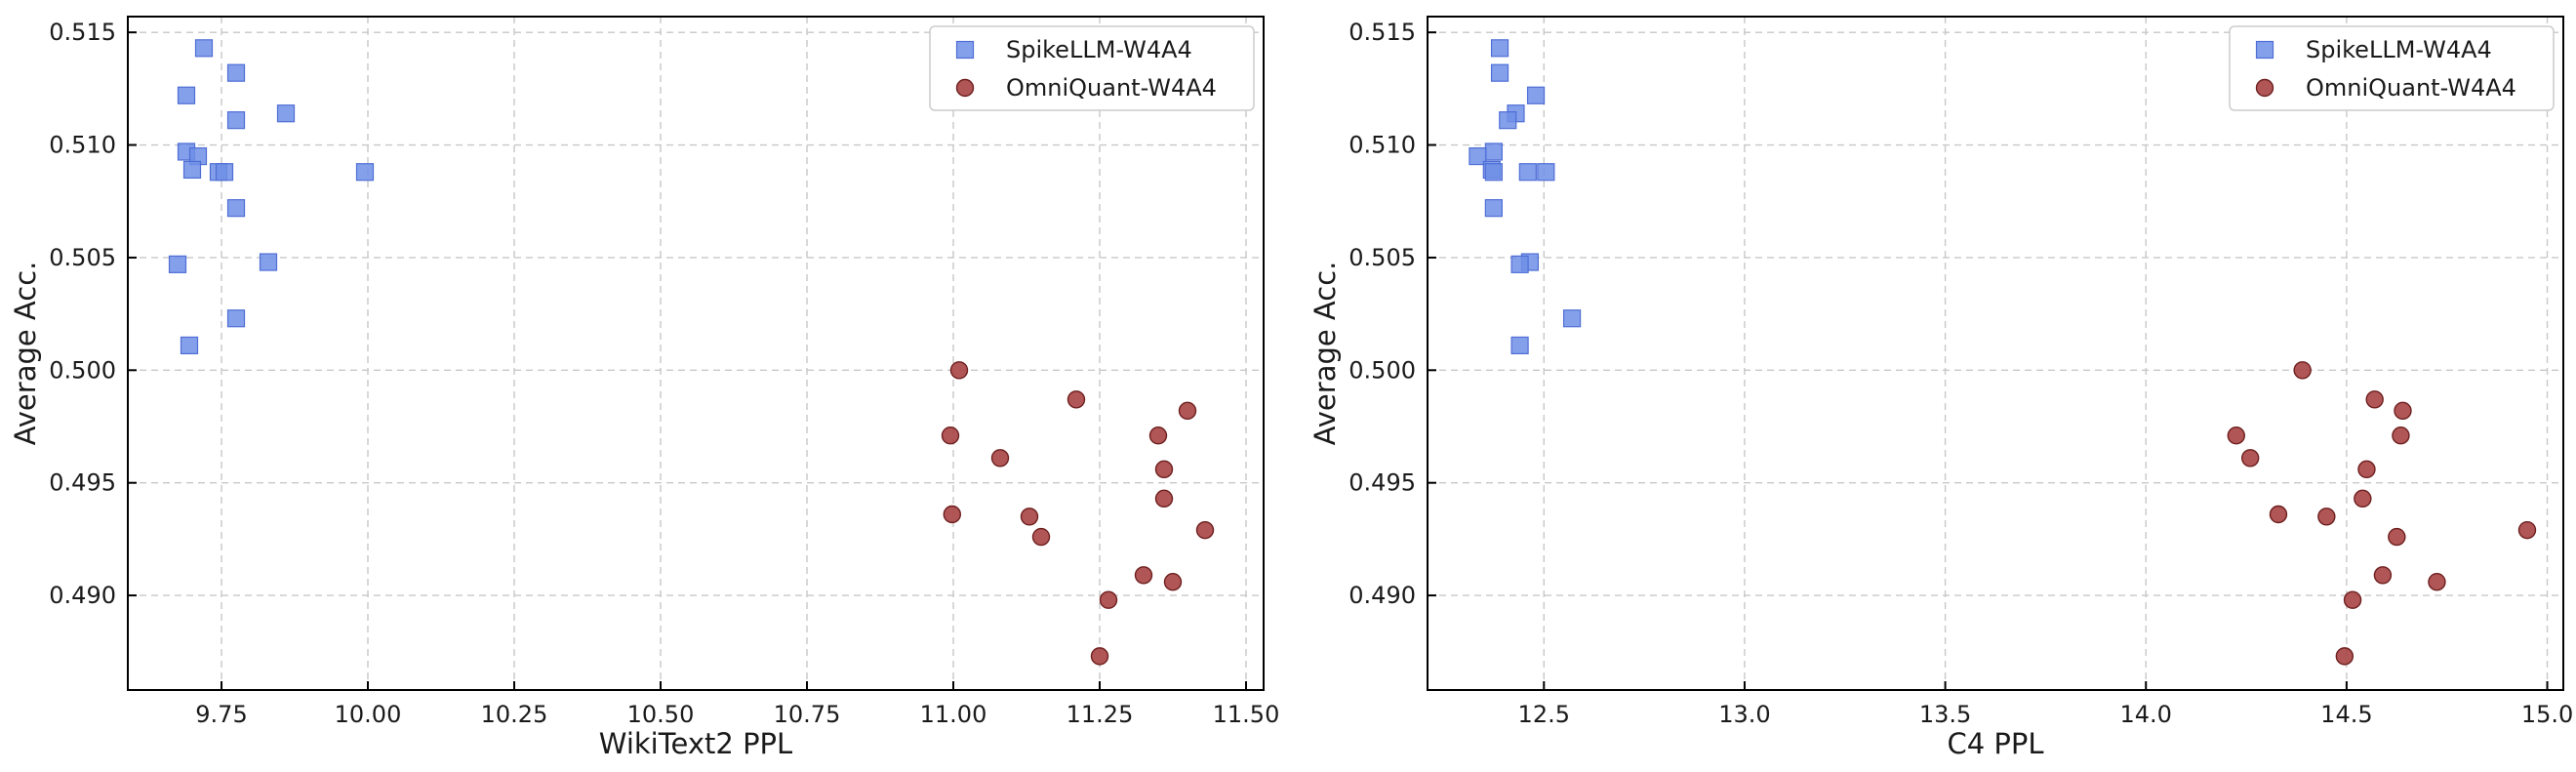 This screenshot has height=772, width=2576. Describe the element at coordinates (368, 714) in the screenshot. I see `x-tick-label: 10.00` at that location.